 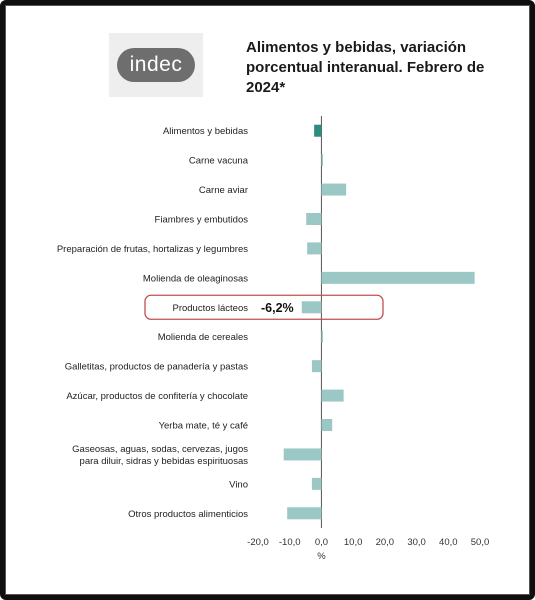 I want to click on x-tick-label-3: 10,0, so click(x=353, y=542).